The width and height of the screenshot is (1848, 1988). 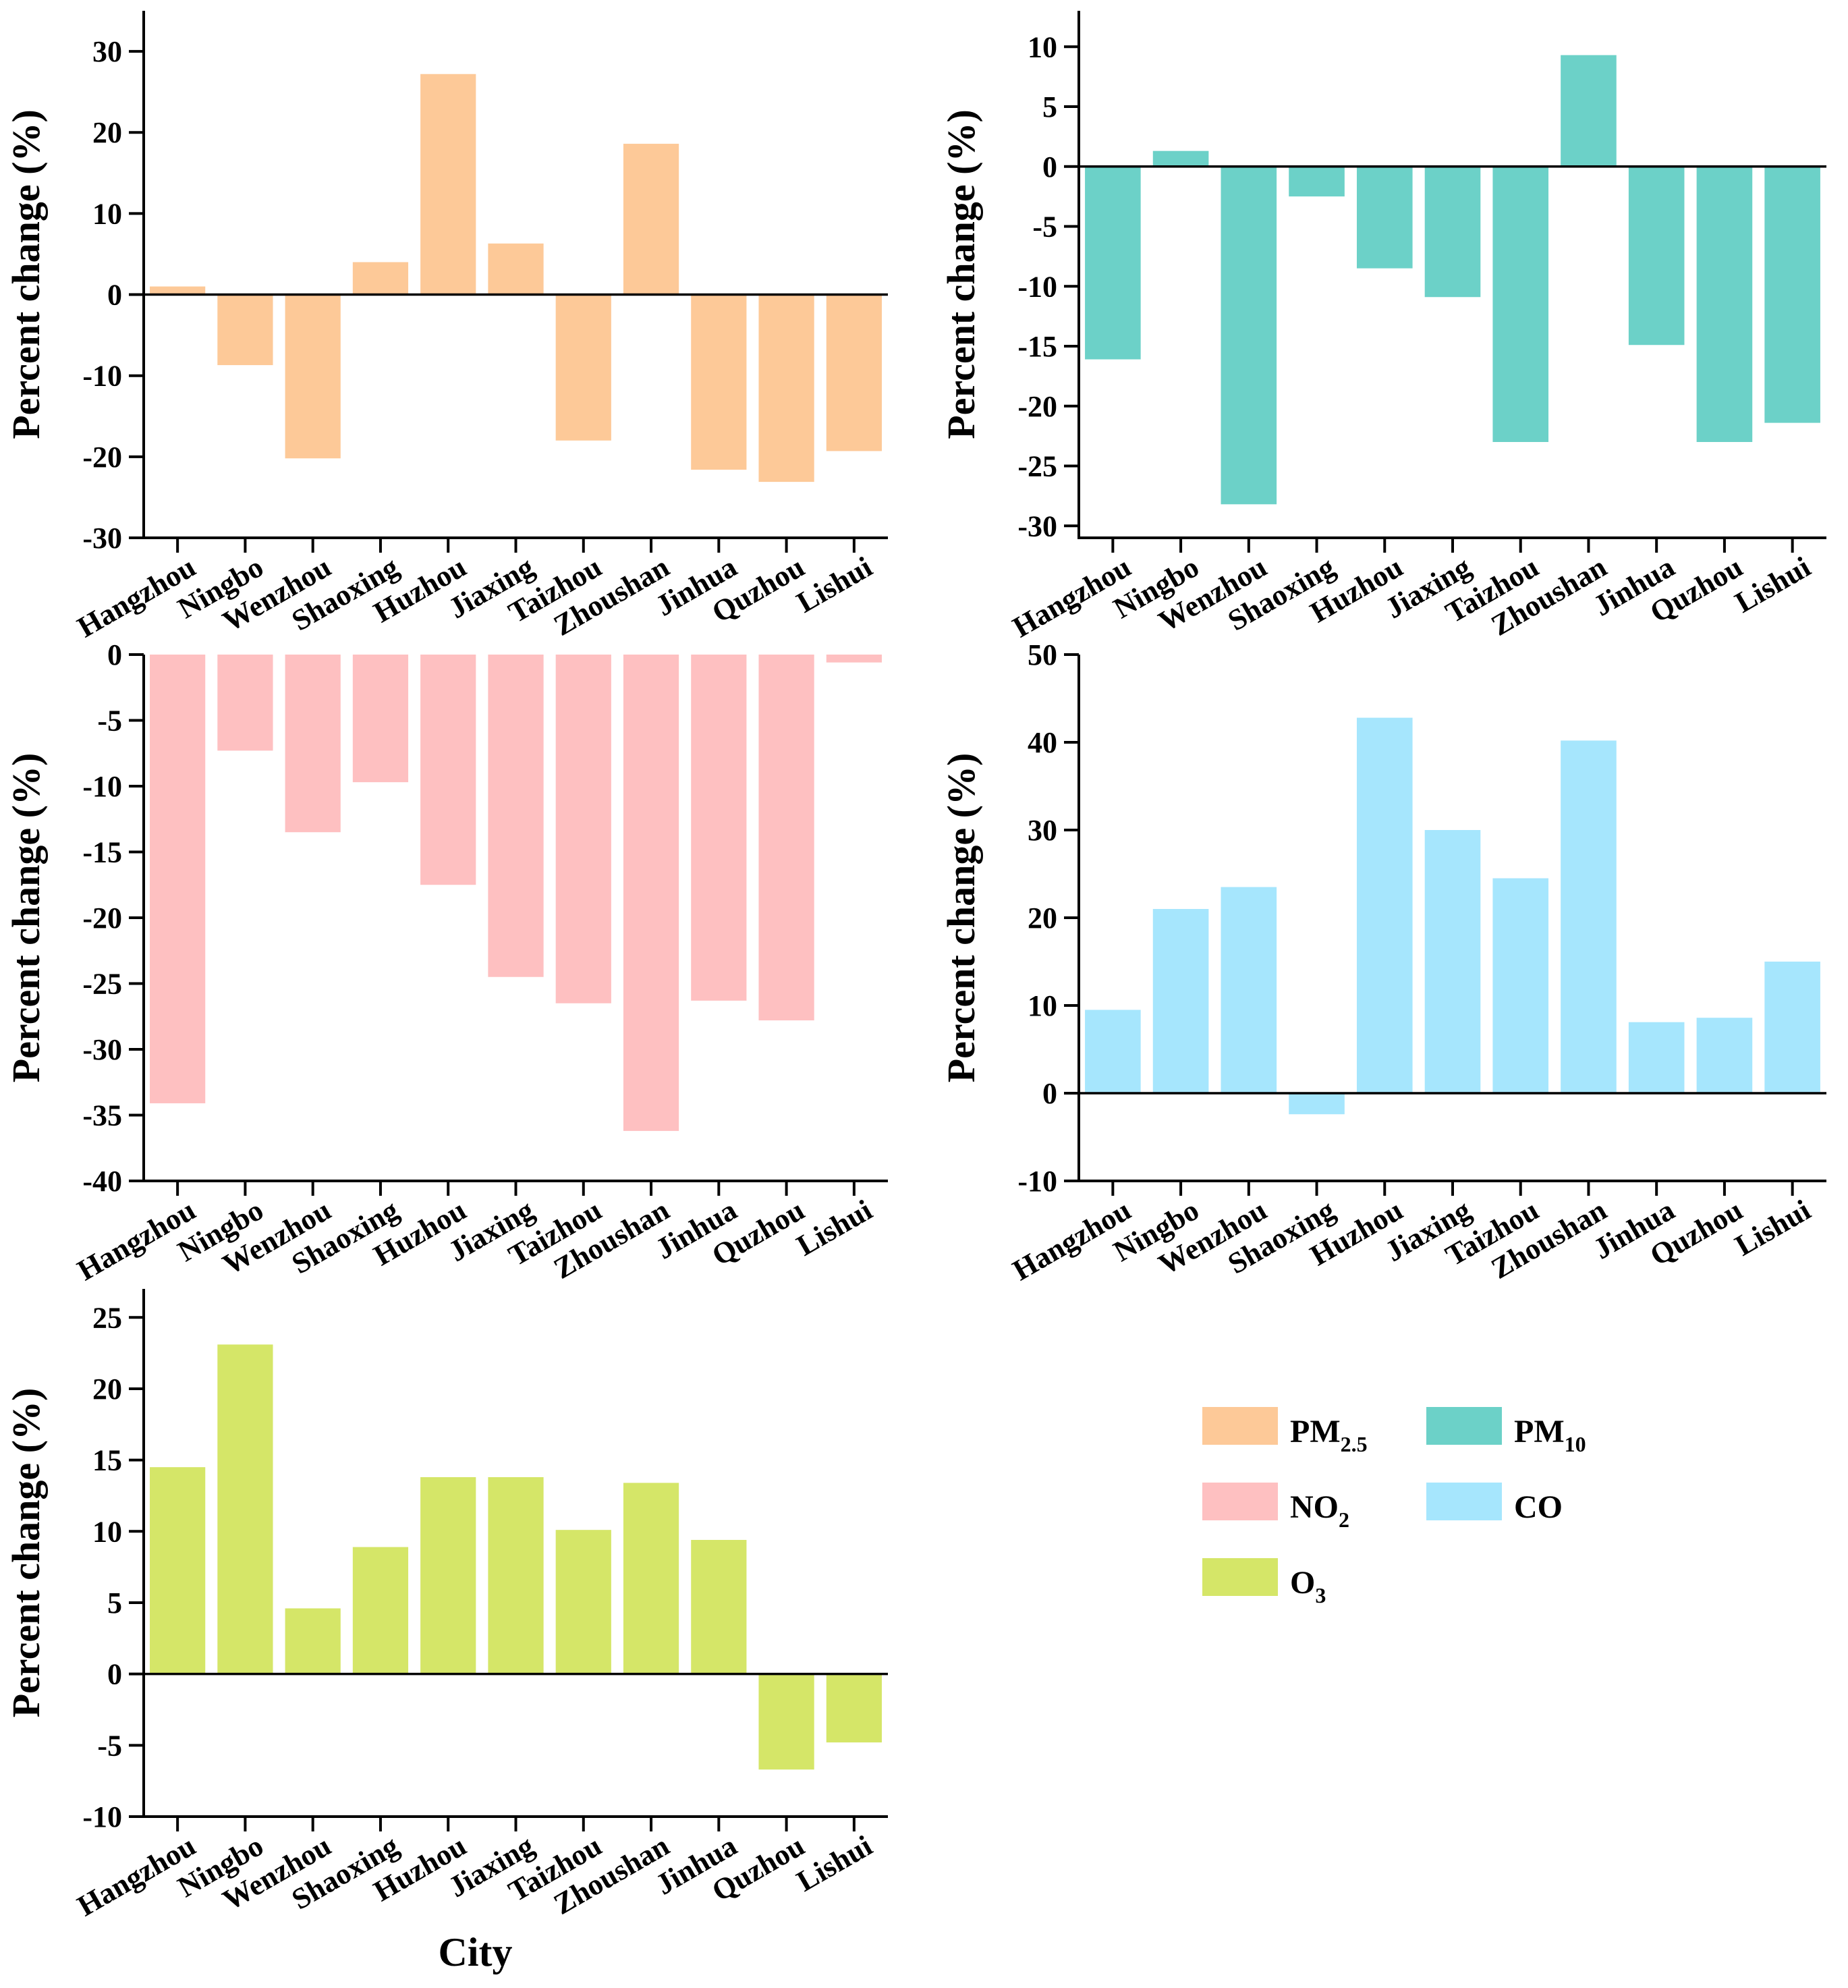 What do you see at coordinates (1319, 1510) in the screenshot?
I see `legend-label: NO2` at bounding box center [1319, 1510].